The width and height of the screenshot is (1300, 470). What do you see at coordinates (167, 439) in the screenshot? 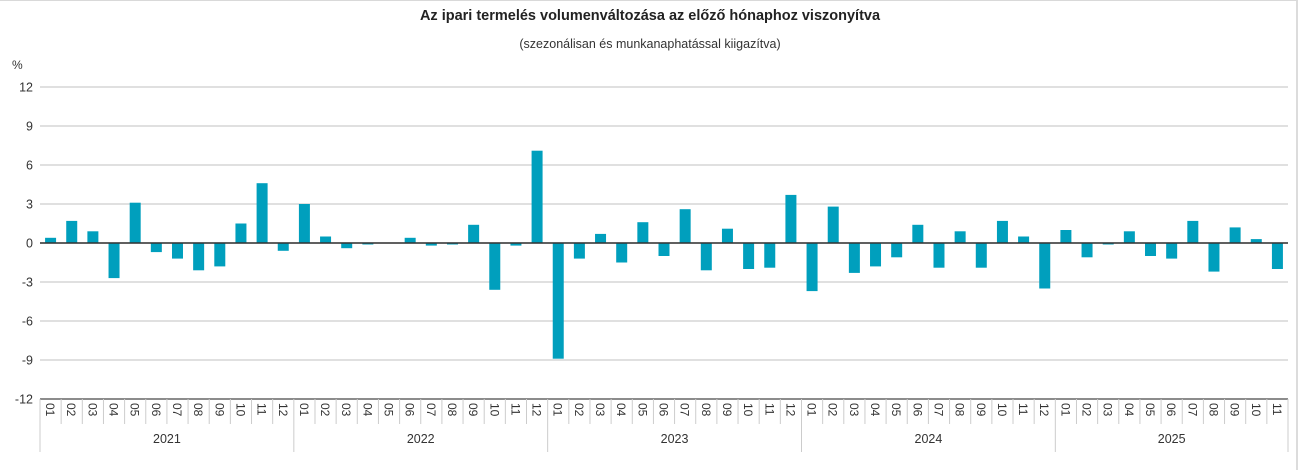
I see `year-label-2021: 2021` at bounding box center [167, 439].